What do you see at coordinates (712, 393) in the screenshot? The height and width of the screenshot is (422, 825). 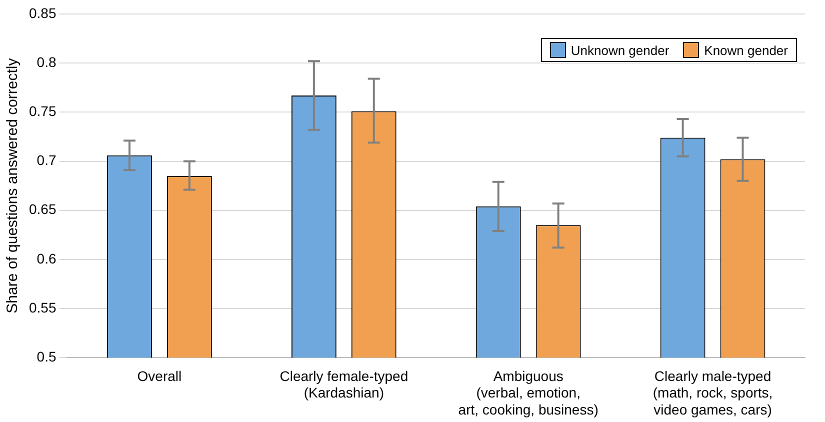 I see `x-tick-label: Clearly male-typed (math, rock, sports, video games, cars)` at bounding box center [712, 393].